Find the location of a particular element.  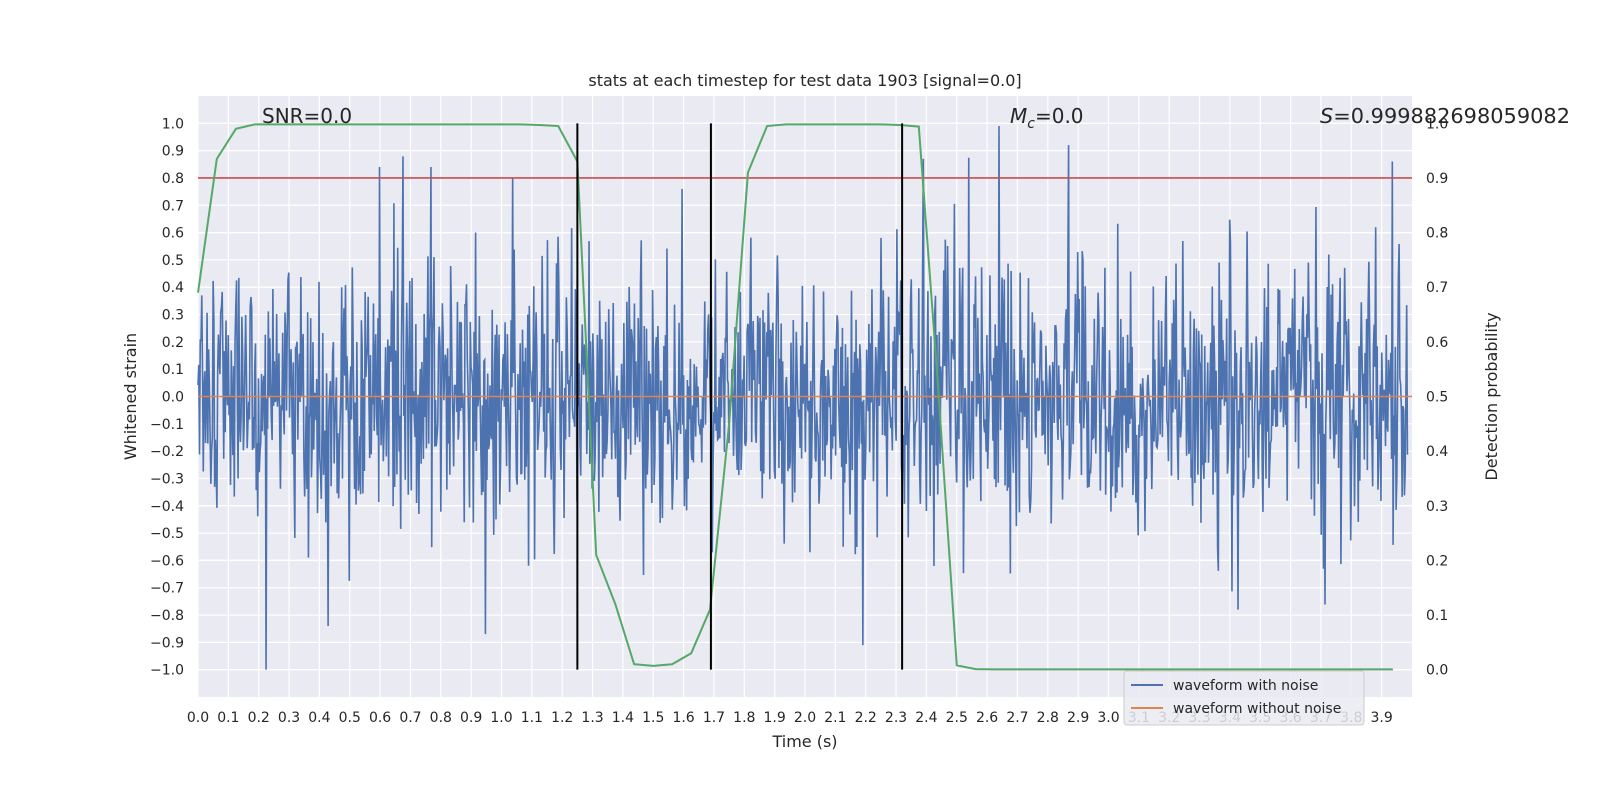

x-tick-label: 1.8 is located at coordinates (744, 718).